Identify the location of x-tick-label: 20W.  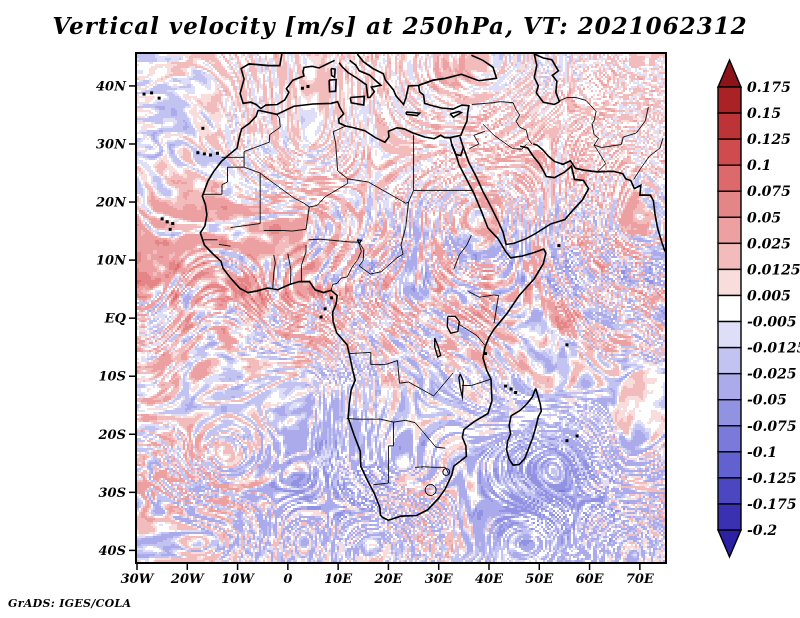
(187, 579).